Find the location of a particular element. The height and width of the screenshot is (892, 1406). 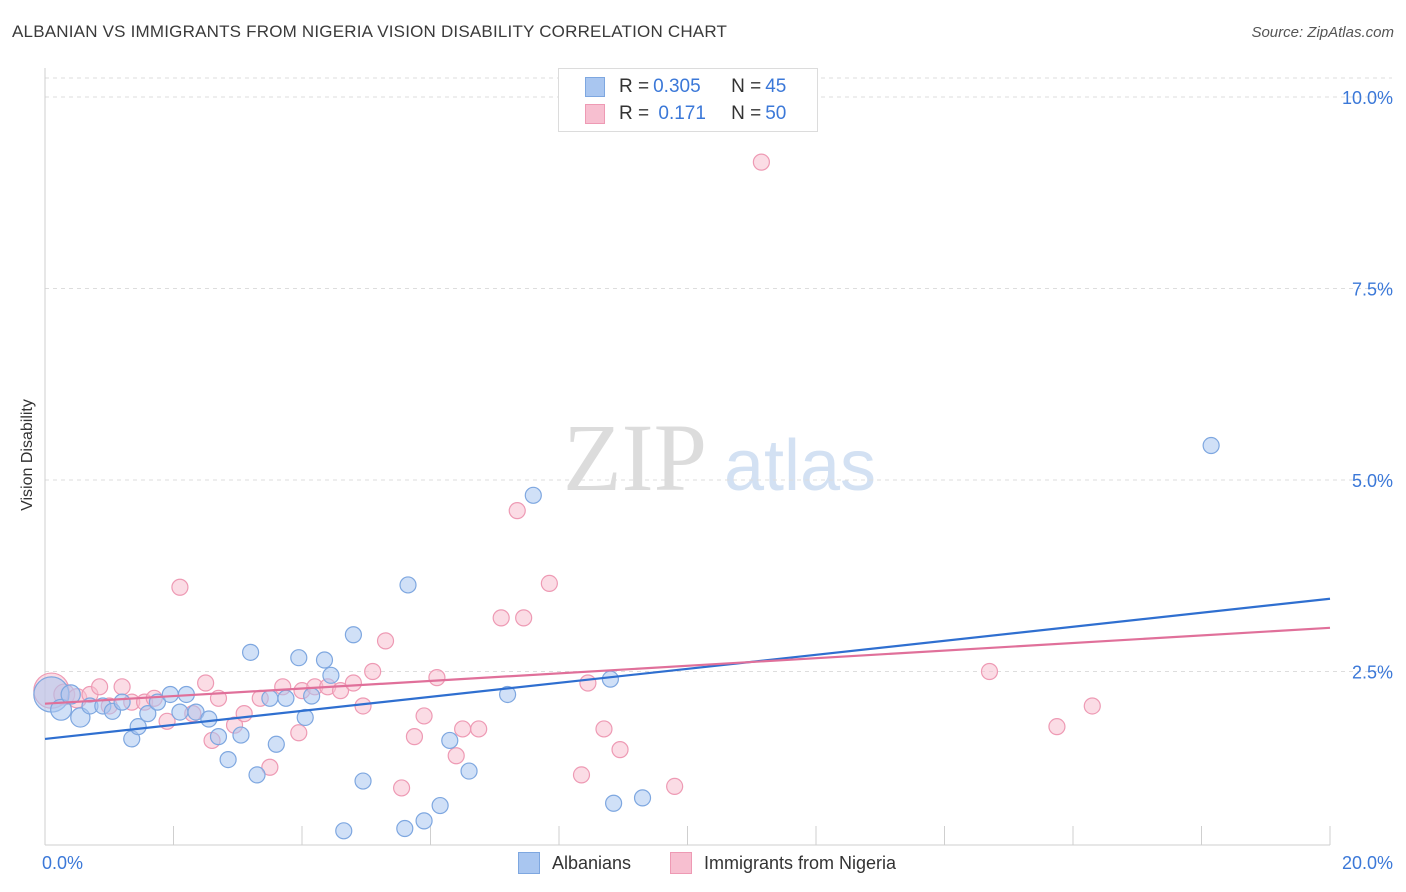

nigeria-swatch is located at coordinates (595, 114).